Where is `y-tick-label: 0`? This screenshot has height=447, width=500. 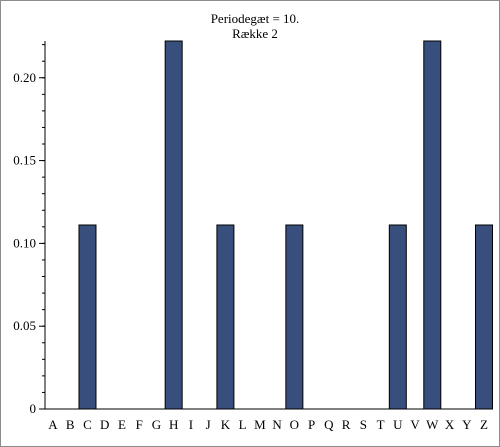
y-tick-label: 0 is located at coordinates (33, 408).